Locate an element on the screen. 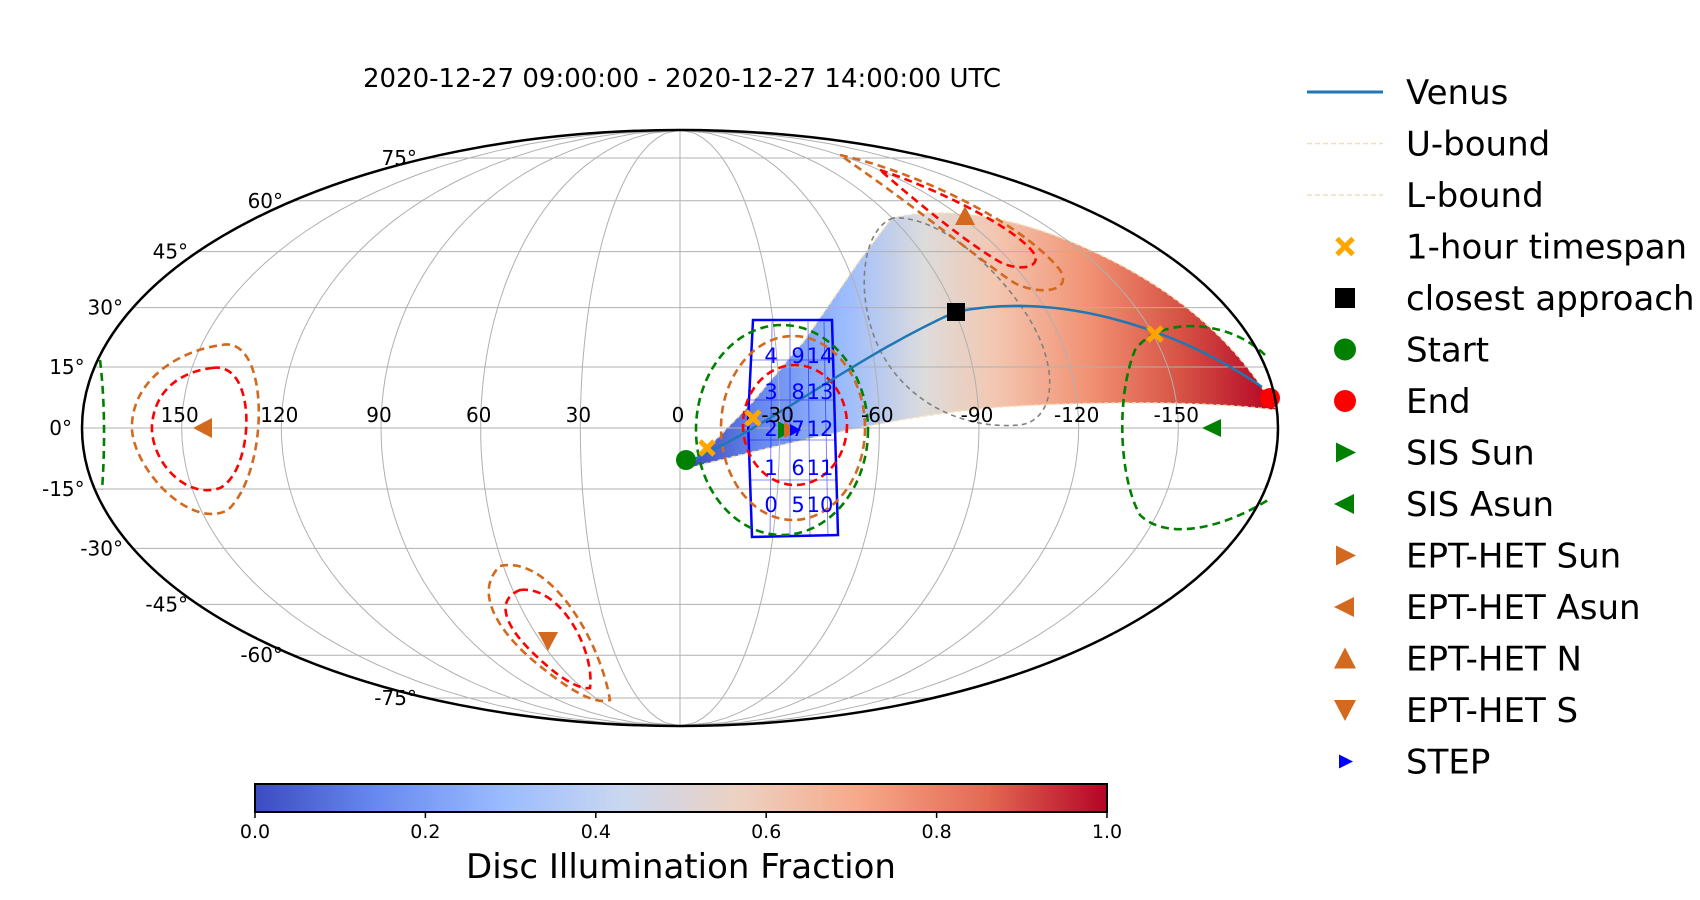 The height and width of the screenshot is (900, 1700). legend-label: End is located at coordinates (1438, 402).